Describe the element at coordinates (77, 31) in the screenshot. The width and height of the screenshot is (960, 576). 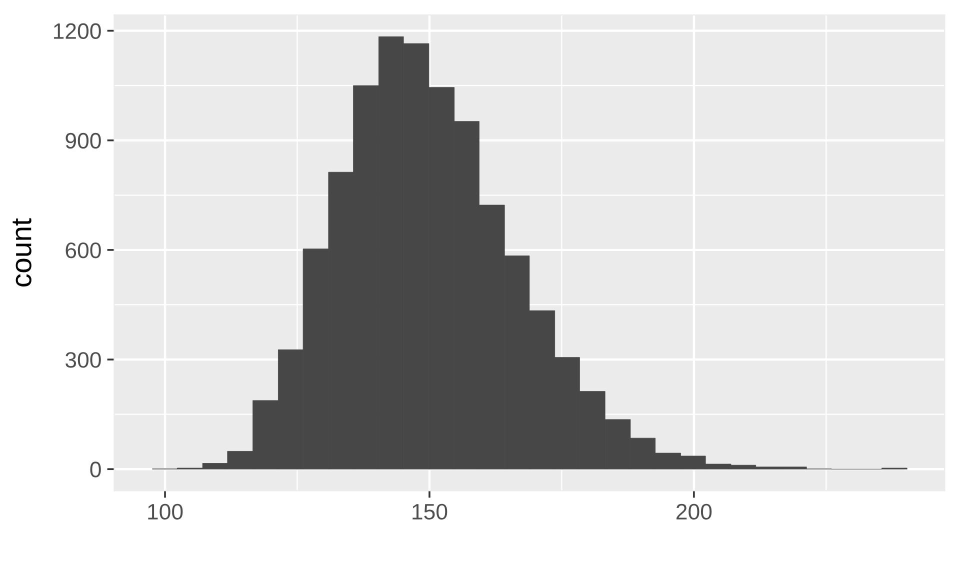
I see `y-tick-label: 1200` at that location.